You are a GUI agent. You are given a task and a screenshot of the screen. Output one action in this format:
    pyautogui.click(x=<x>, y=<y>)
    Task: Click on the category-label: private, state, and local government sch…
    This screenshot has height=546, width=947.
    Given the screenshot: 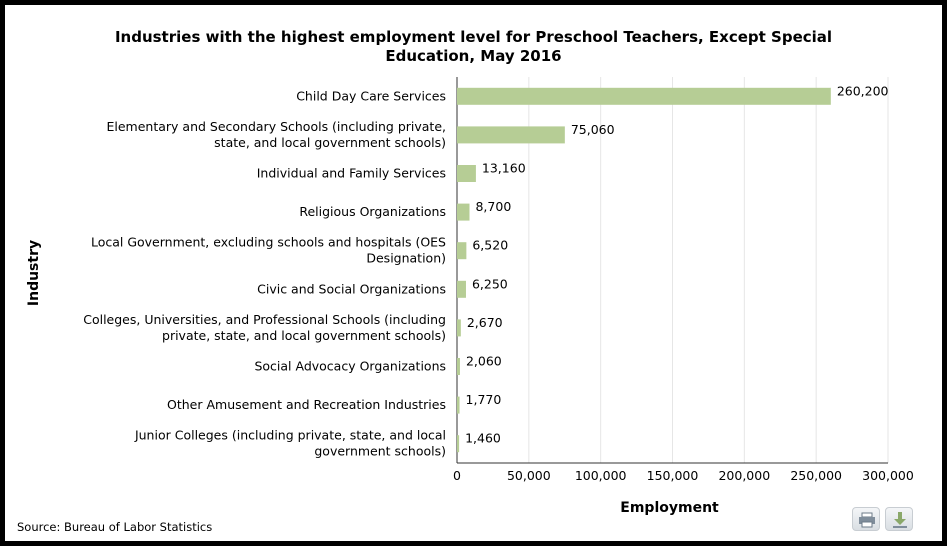 What is the action you would take?
    pyautogui.click(x=304, y=335)
    